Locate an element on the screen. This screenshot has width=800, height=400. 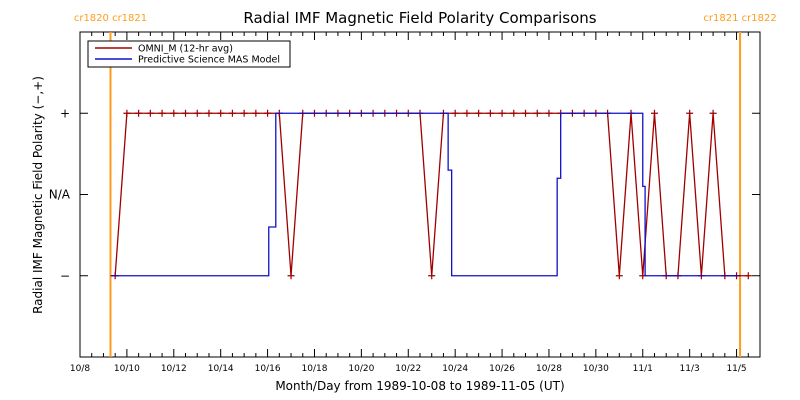
x-tick-label: 10/8 is located at coordinates (80, 369).